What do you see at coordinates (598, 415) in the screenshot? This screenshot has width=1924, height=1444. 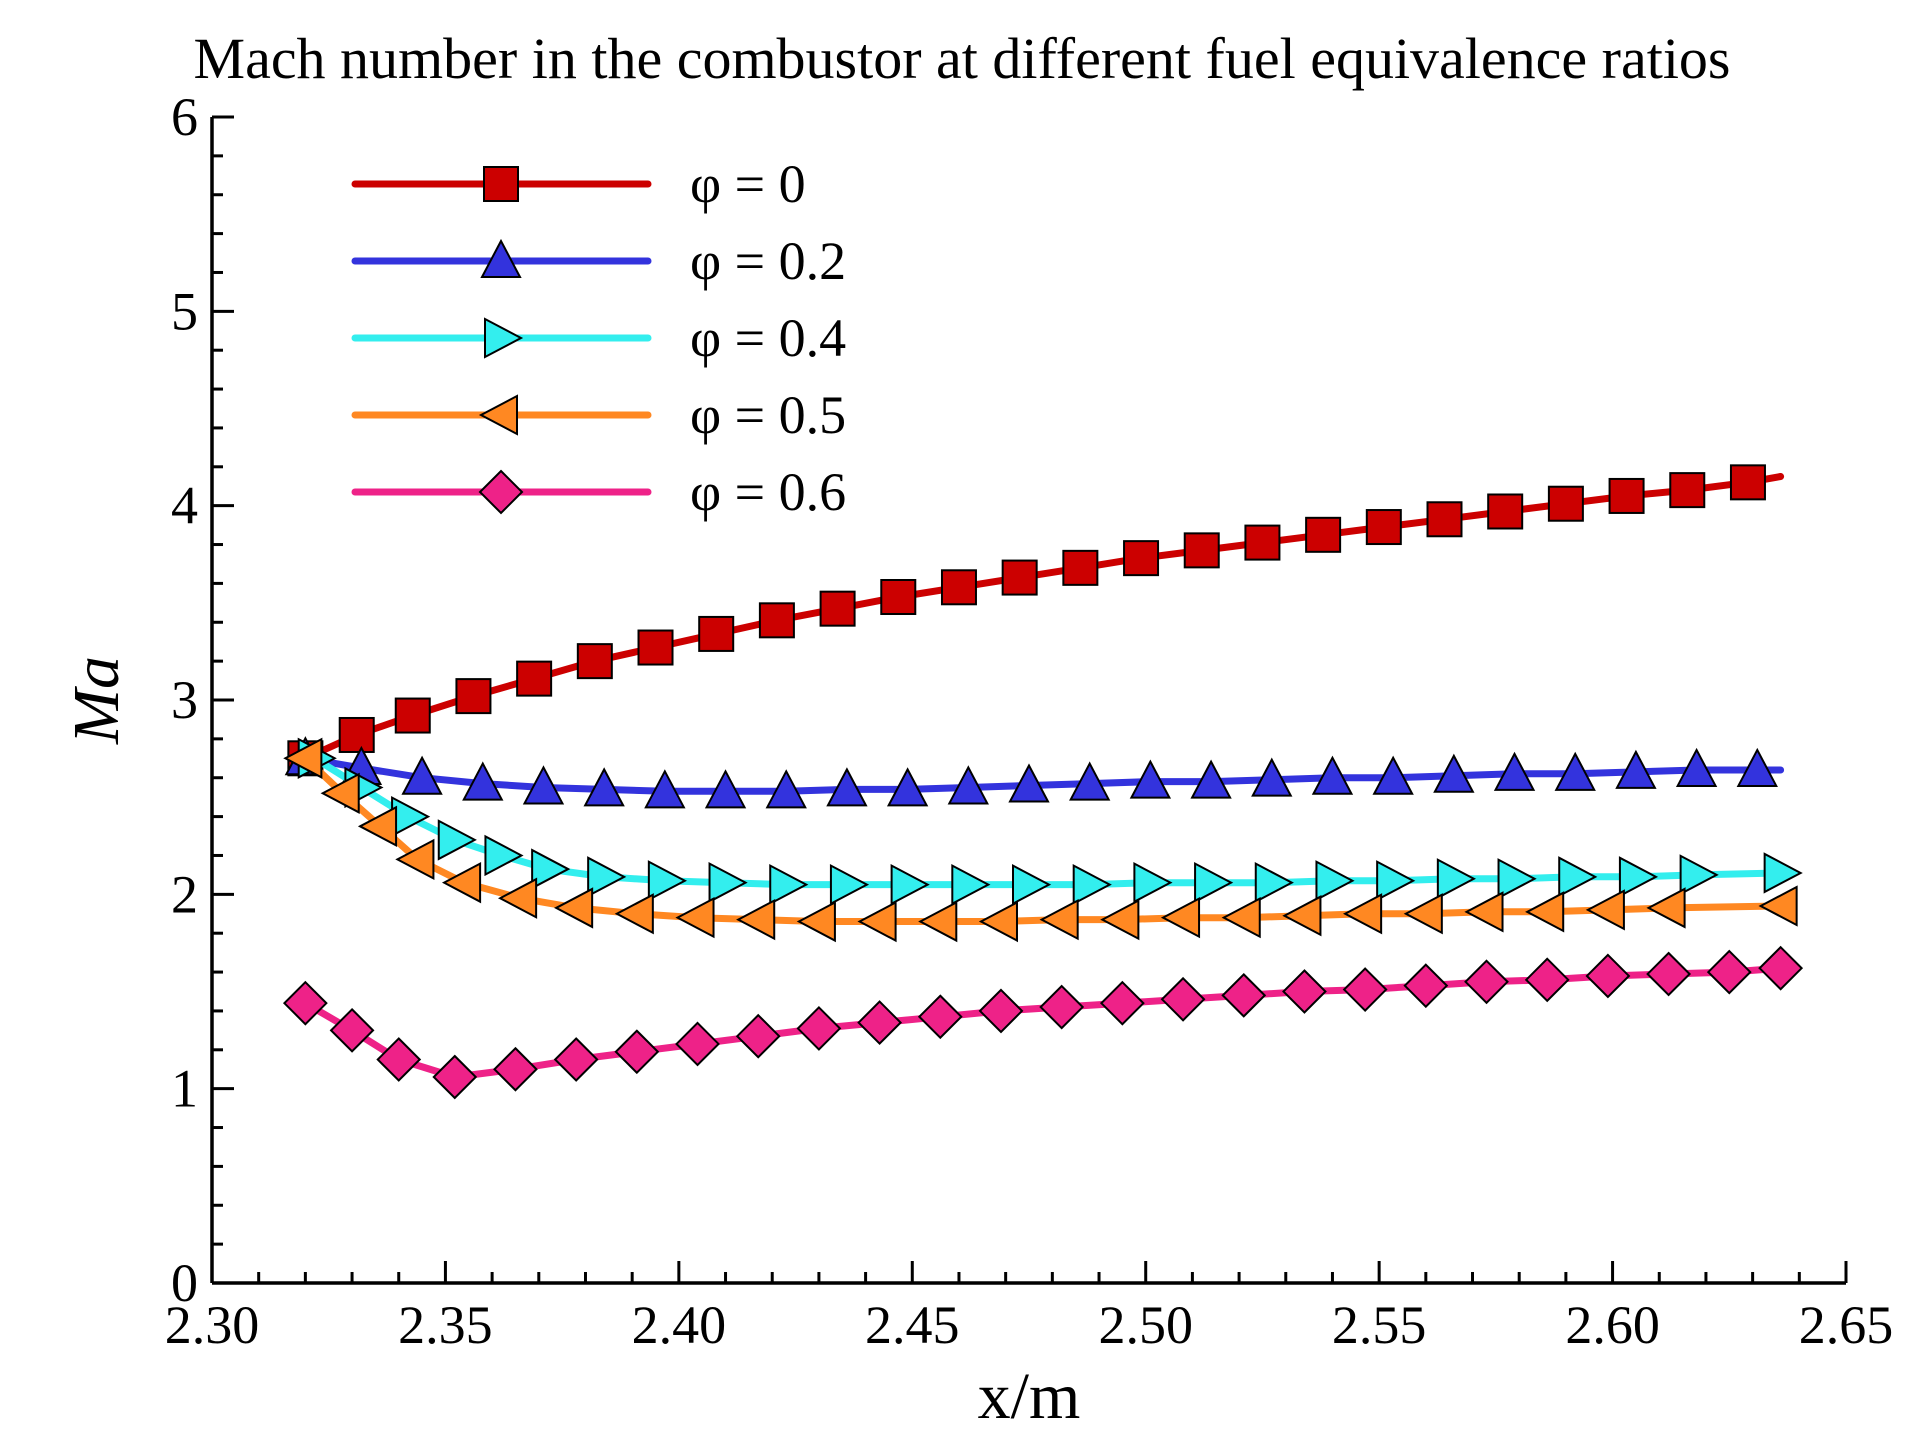 I see `legend-item: φ = 0.5` at bounding box center [598, 415].